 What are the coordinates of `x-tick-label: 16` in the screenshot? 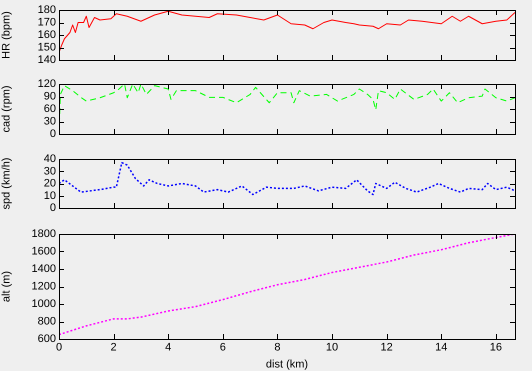 It's located at (496, 348).